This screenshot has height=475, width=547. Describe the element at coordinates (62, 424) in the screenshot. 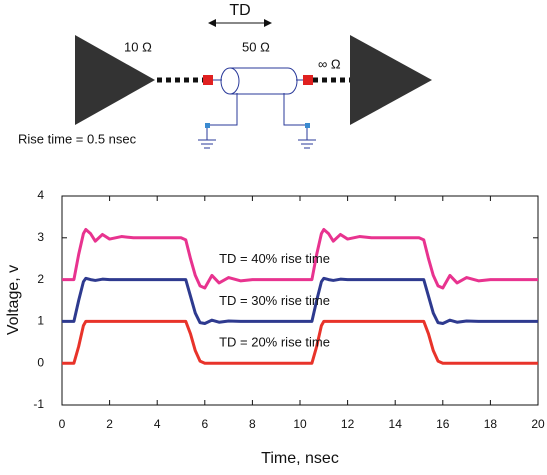

I see `x-tick-label: 0` at that location.